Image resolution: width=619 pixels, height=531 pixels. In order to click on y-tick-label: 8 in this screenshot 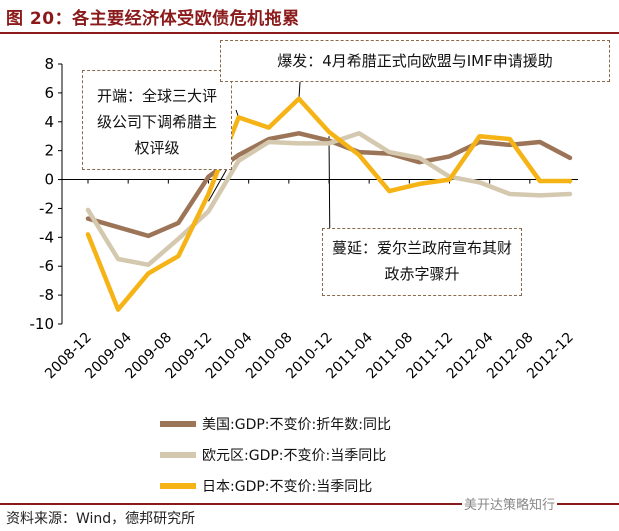, I will do `click(49, 64)`.